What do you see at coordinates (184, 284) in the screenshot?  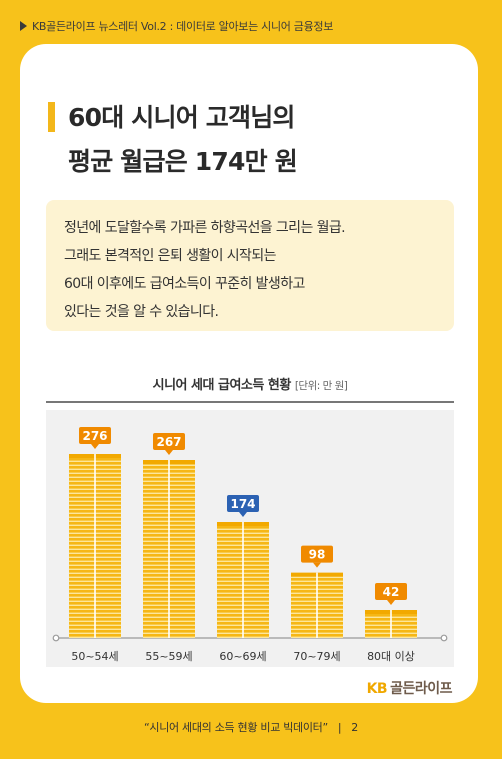 I see `description-line-3: 60대 이후에도 급여소득이 꾸준히 발생하고` at bounding box center [184, 284].